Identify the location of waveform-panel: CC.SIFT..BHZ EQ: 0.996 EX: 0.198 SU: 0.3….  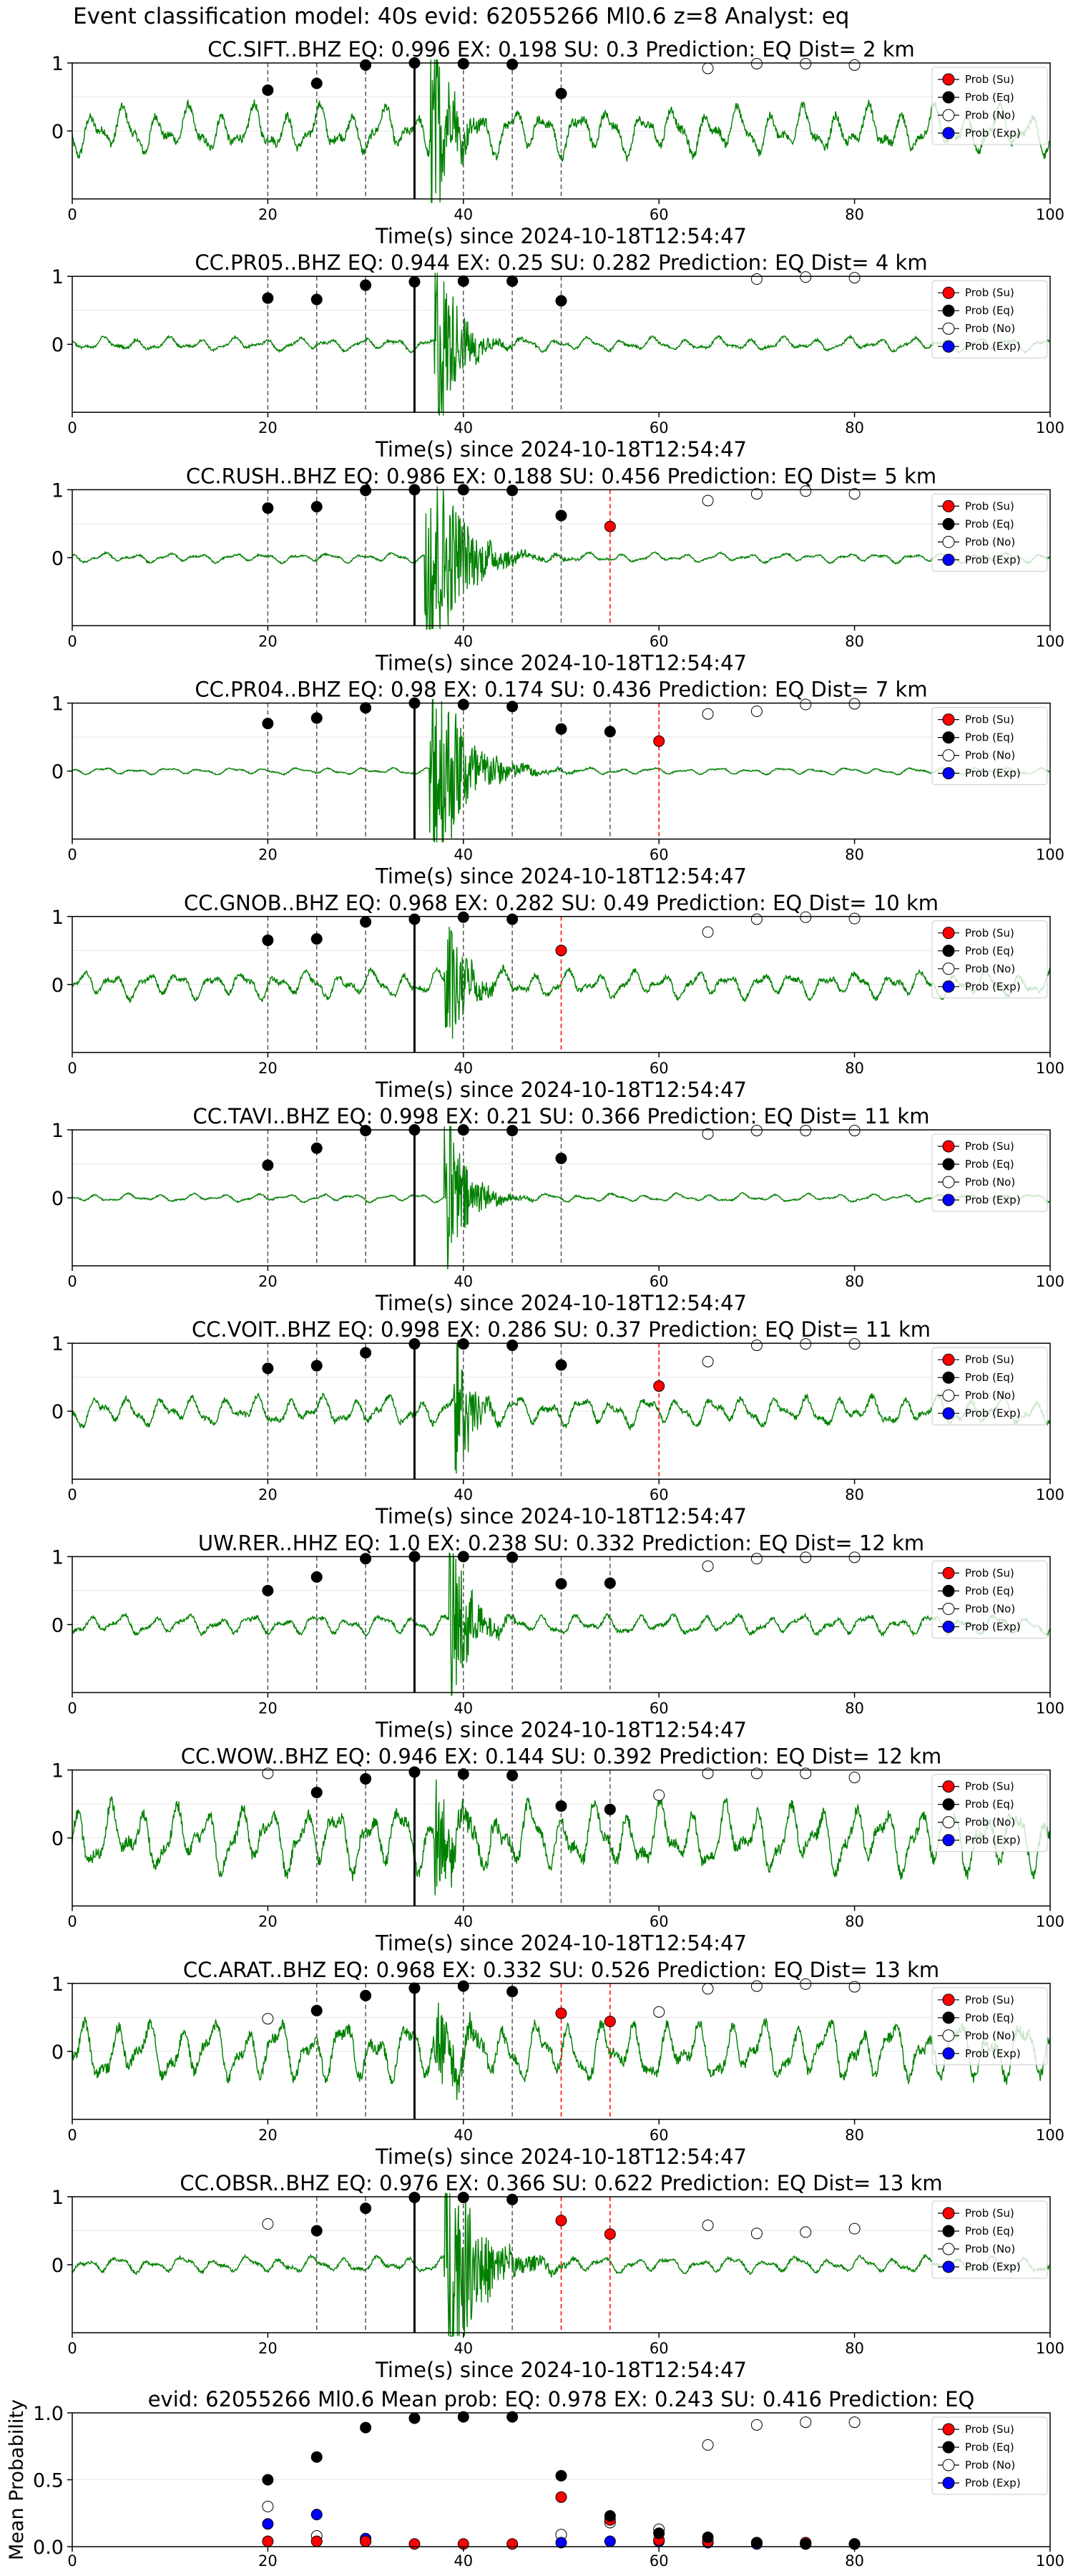
(558, 142).